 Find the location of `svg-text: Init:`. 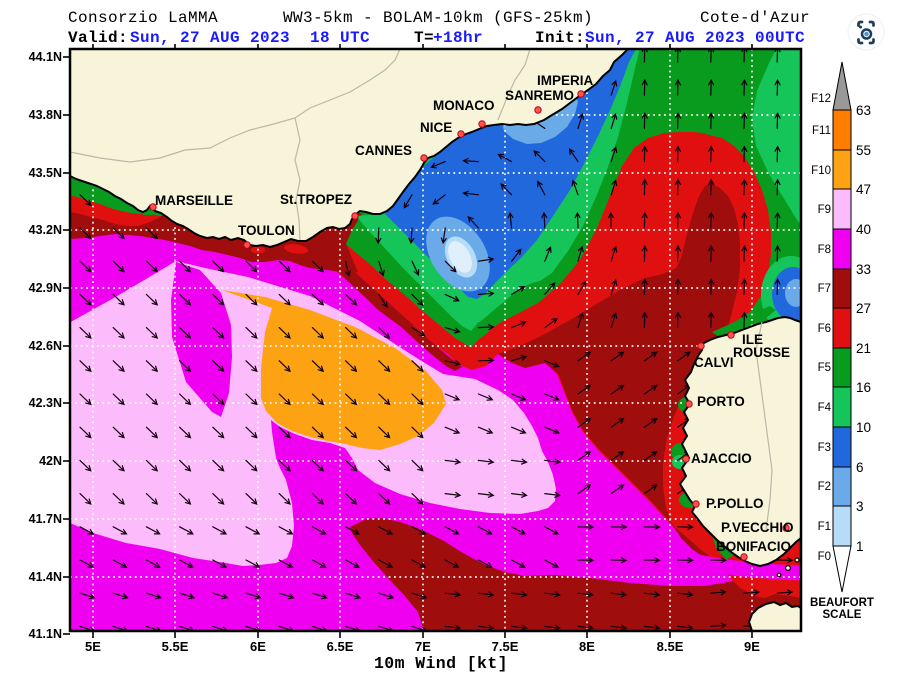

svg-text: Init: is located at coordinates (560, 38).